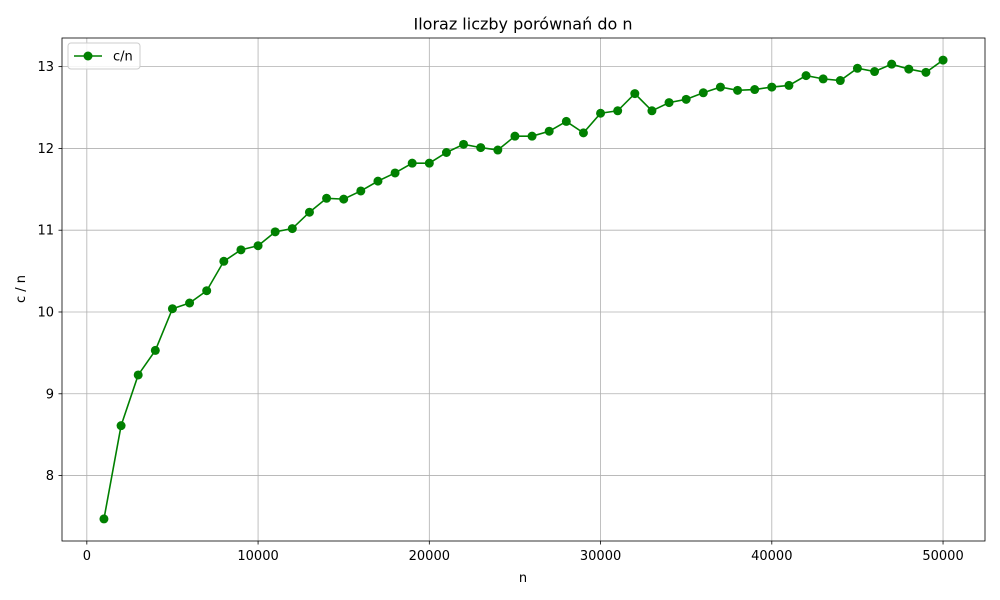 The width and height of the screenshot is (1000, 600). What do you see at coordinates (87, 556) in the screenshot?
I see `x-tick-label: 0` at bounding box center [87, 556].